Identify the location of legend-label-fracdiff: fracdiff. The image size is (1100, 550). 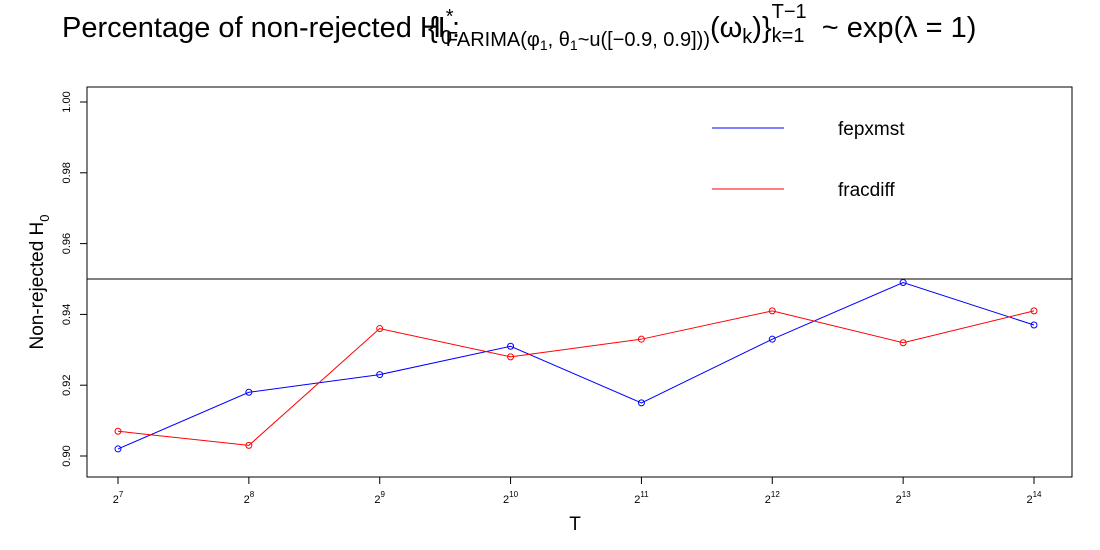
(866, 190).